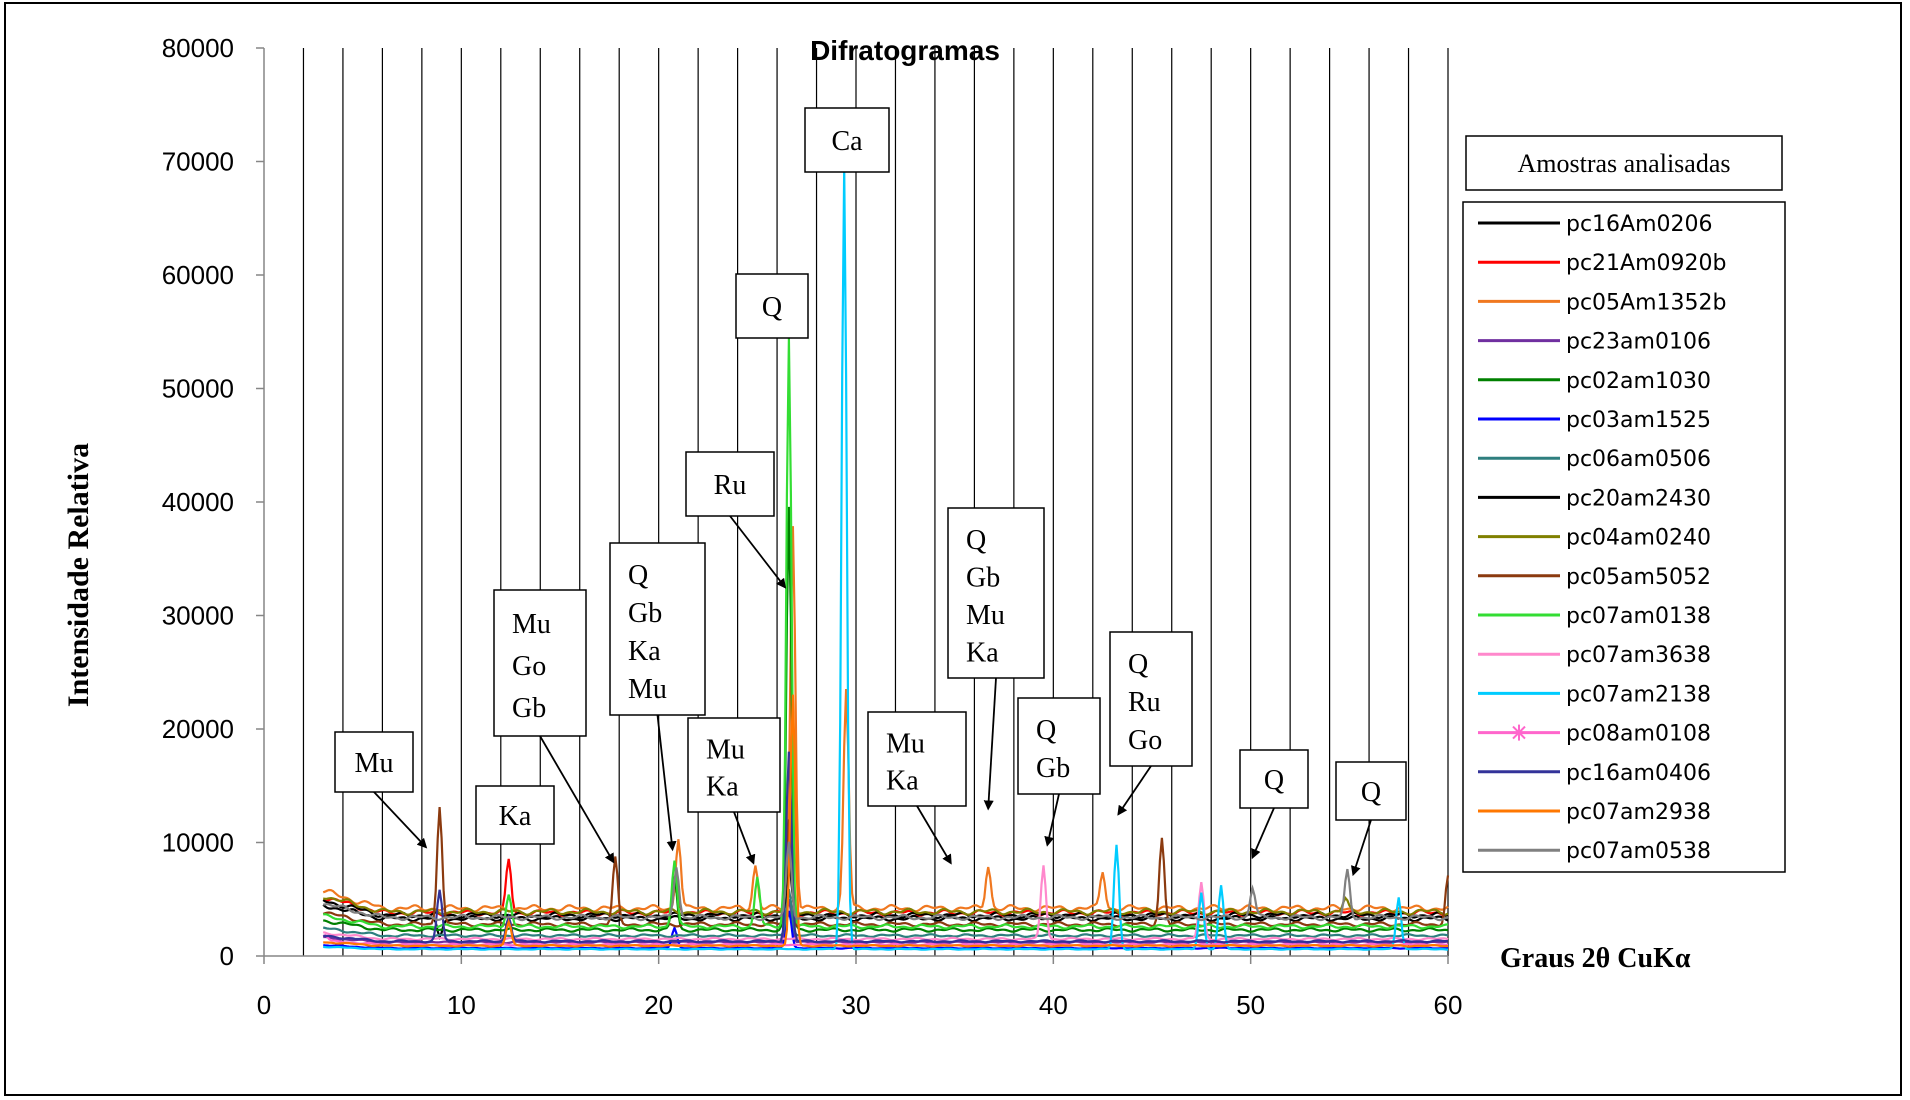  I want to click on y-tick-label: 50000, so click(198, 389).